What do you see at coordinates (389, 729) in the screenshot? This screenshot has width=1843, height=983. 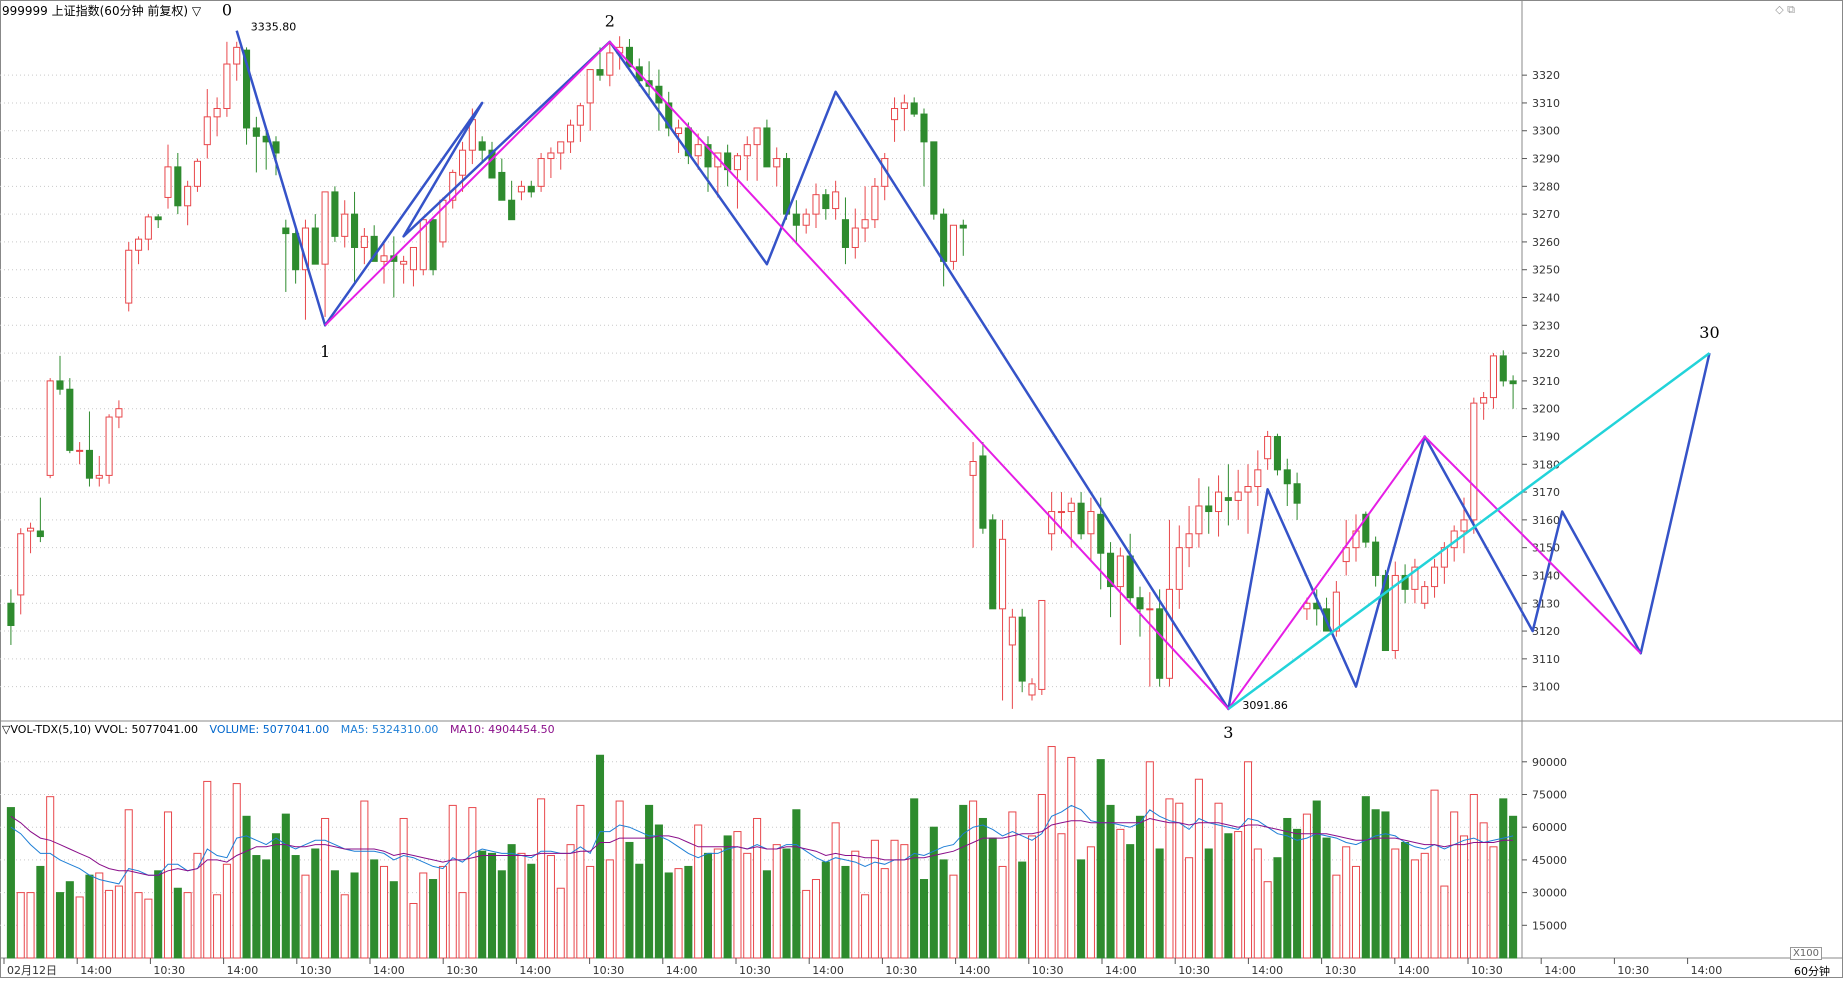 I see `ma5-value: MA5: 5324310.00` at bounding box center [389, 729].